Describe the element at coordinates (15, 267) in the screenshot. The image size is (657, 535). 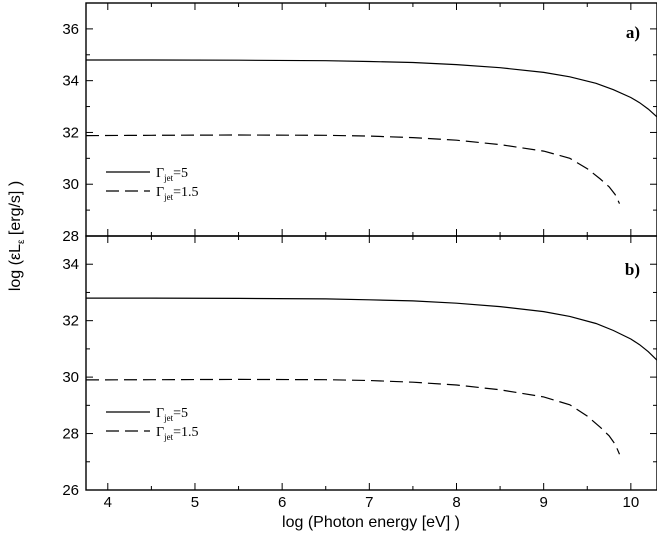
I see `y-axis-title-pre: log (εL` at that location.